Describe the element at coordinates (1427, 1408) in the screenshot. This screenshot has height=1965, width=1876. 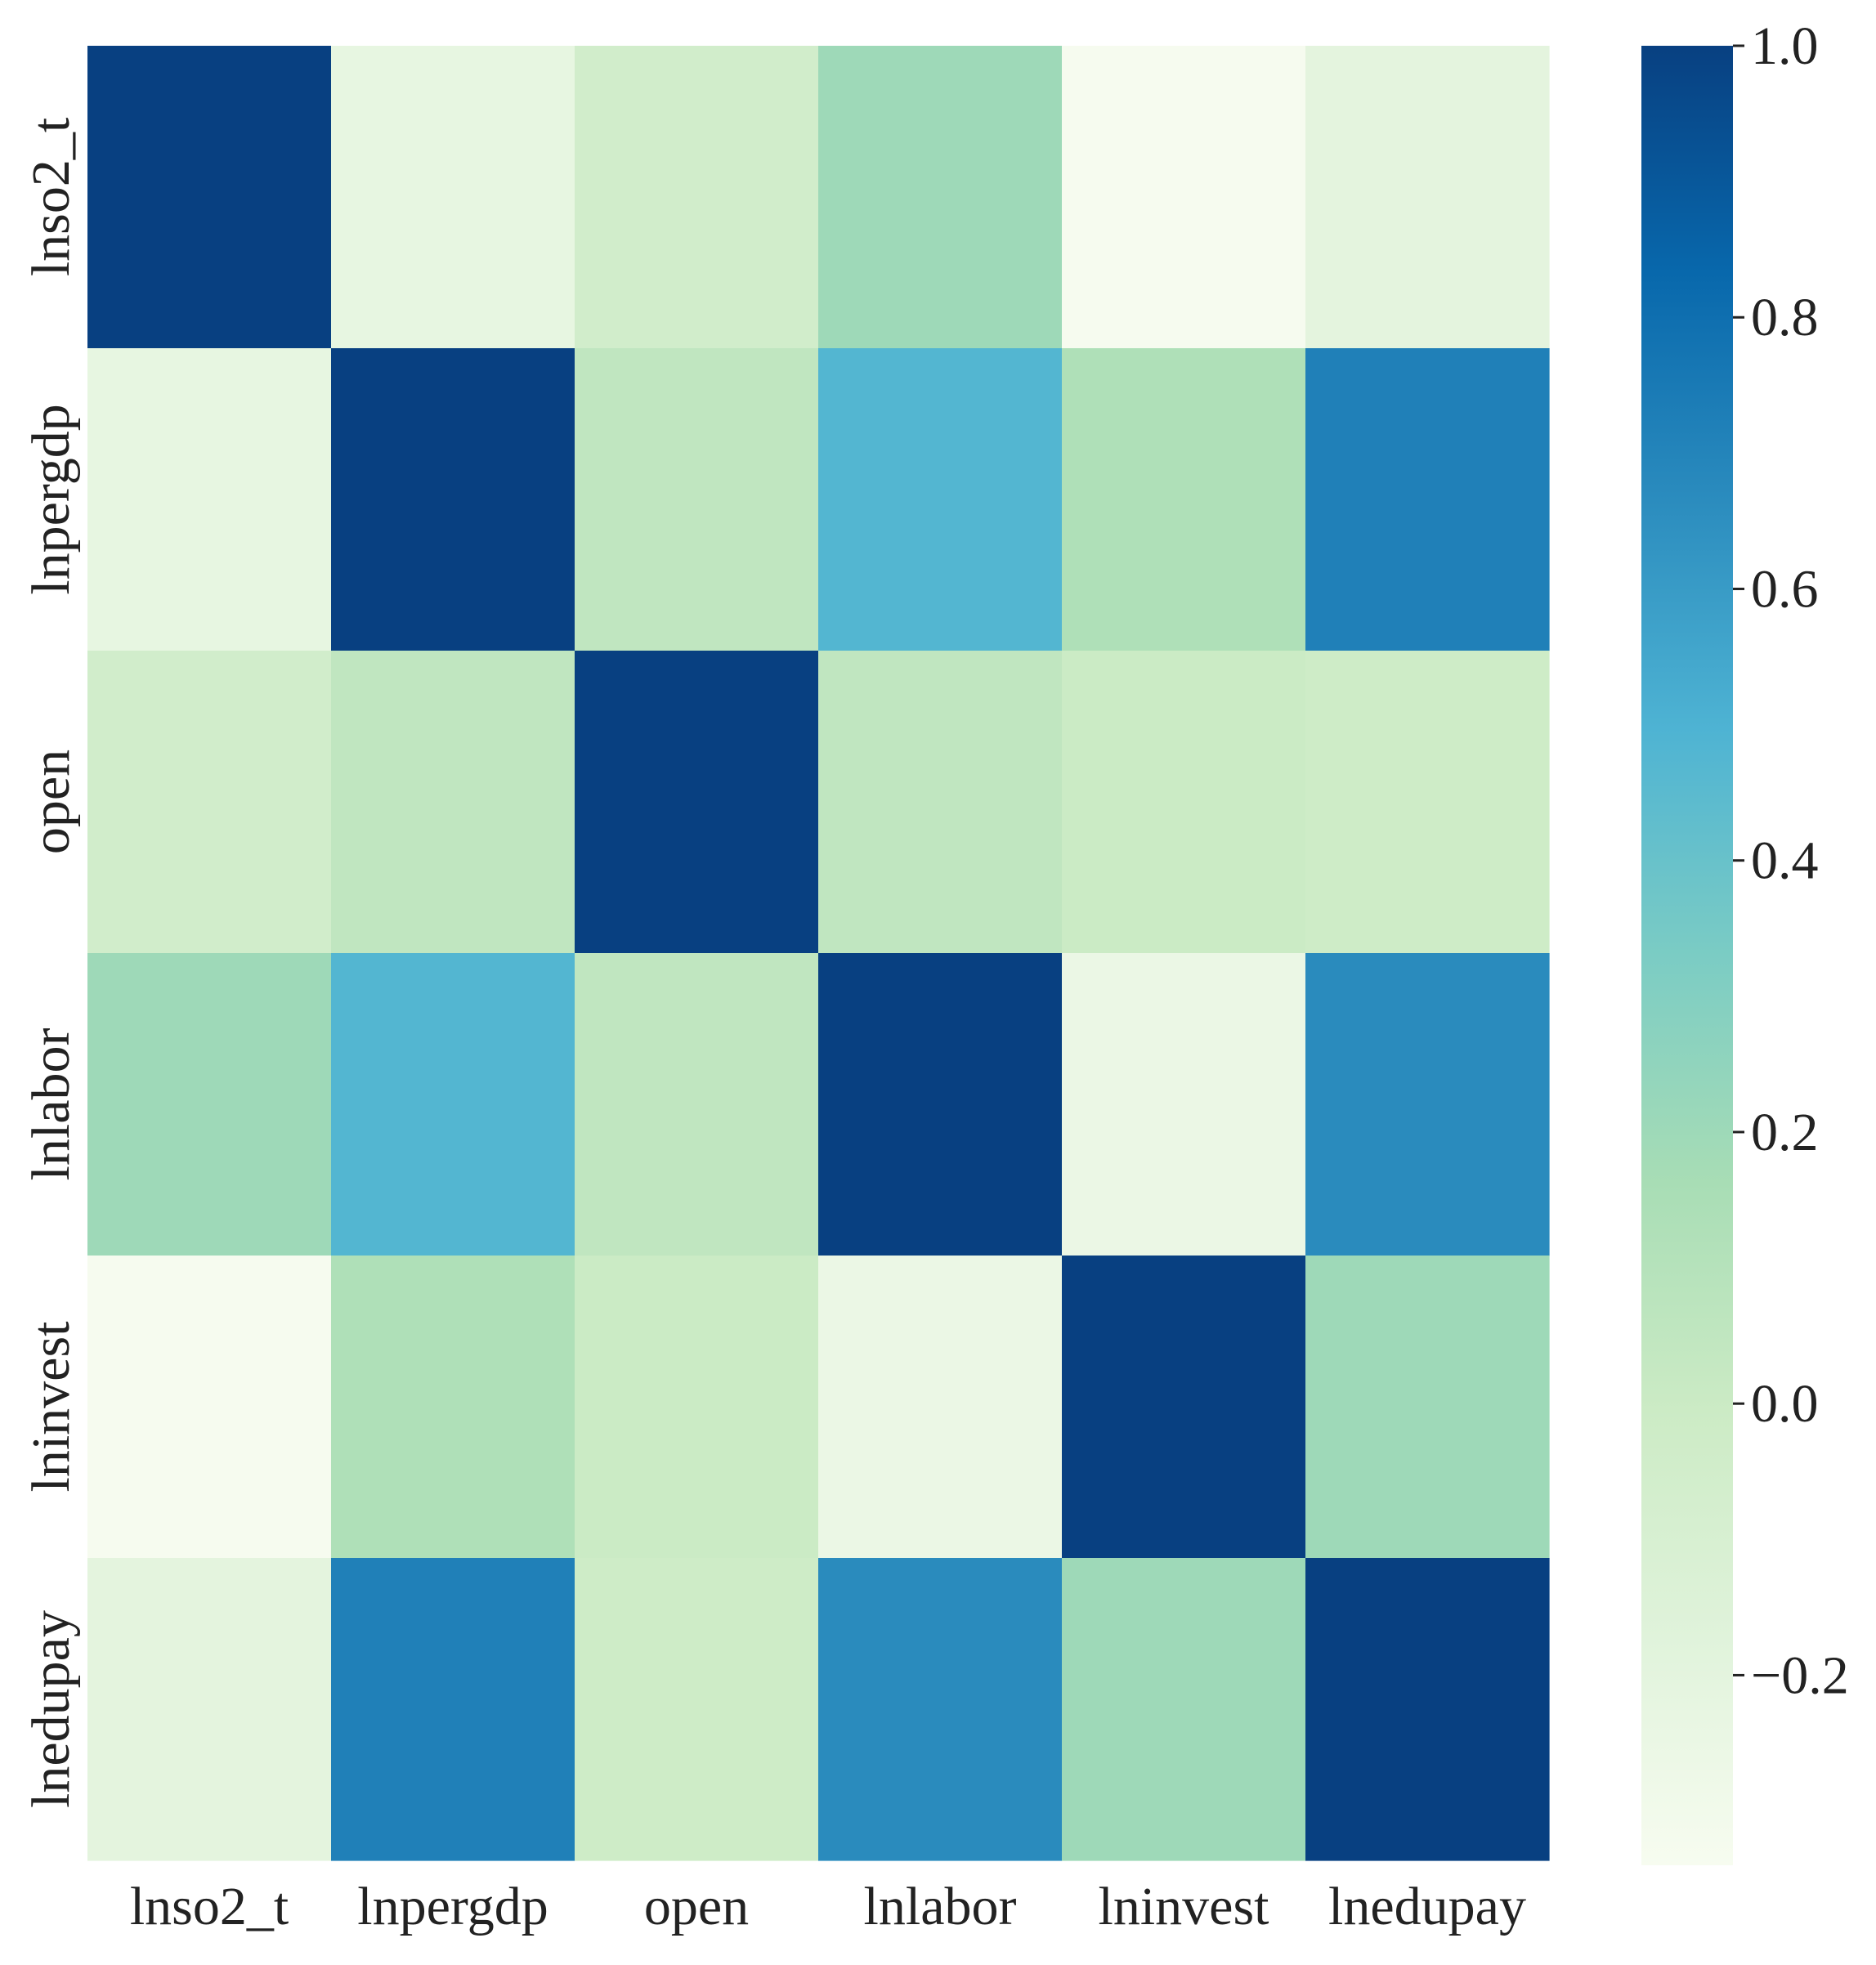
I see `heatmap-cell-lninvest-lnedupay` at that location.